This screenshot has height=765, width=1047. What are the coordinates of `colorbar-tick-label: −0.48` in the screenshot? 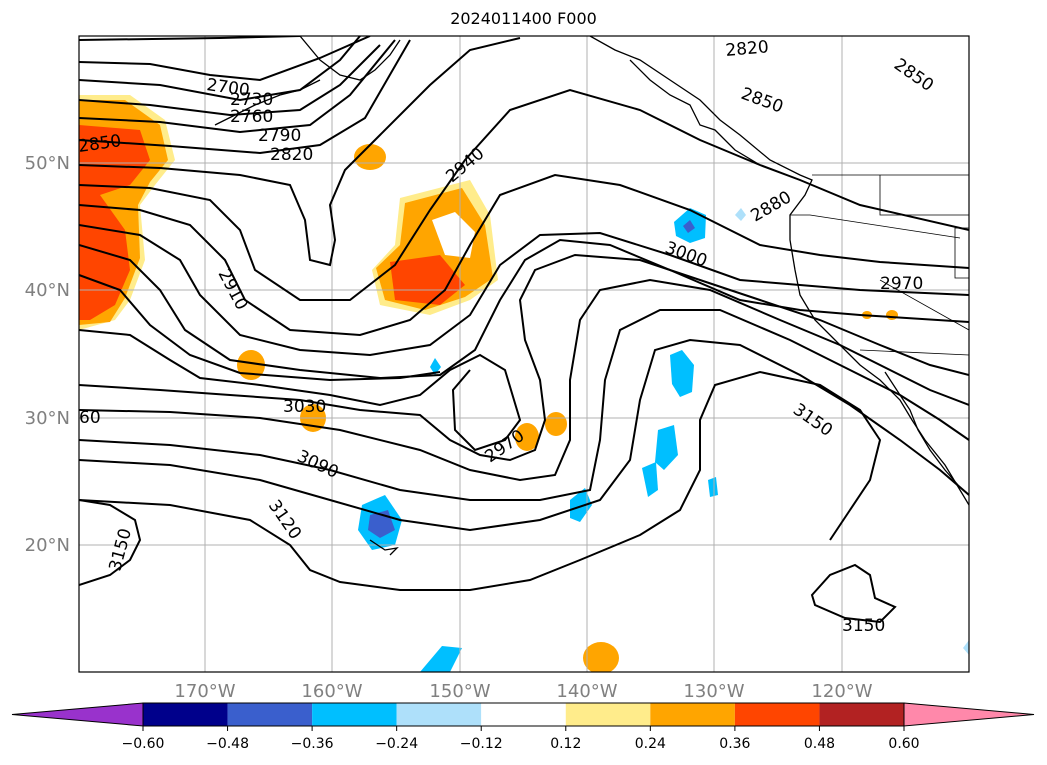 It's located at (227, 744).